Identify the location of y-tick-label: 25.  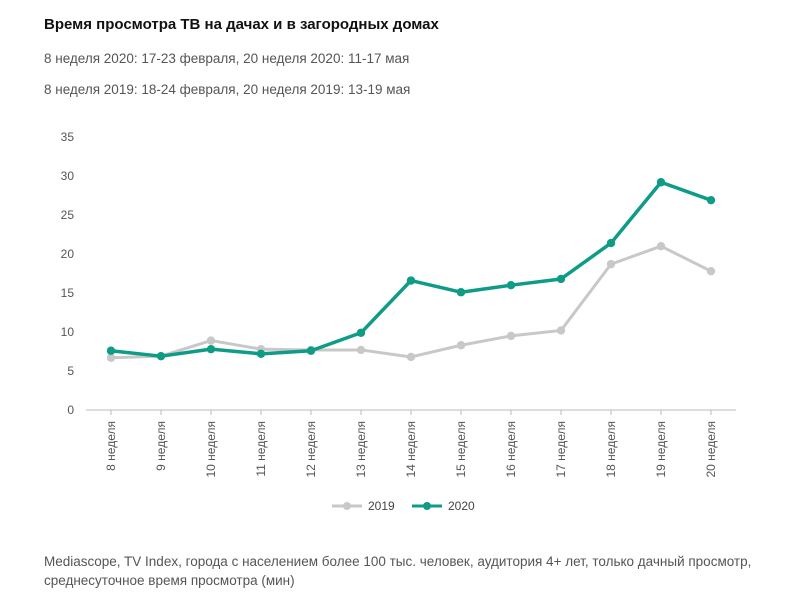
(68, 215).